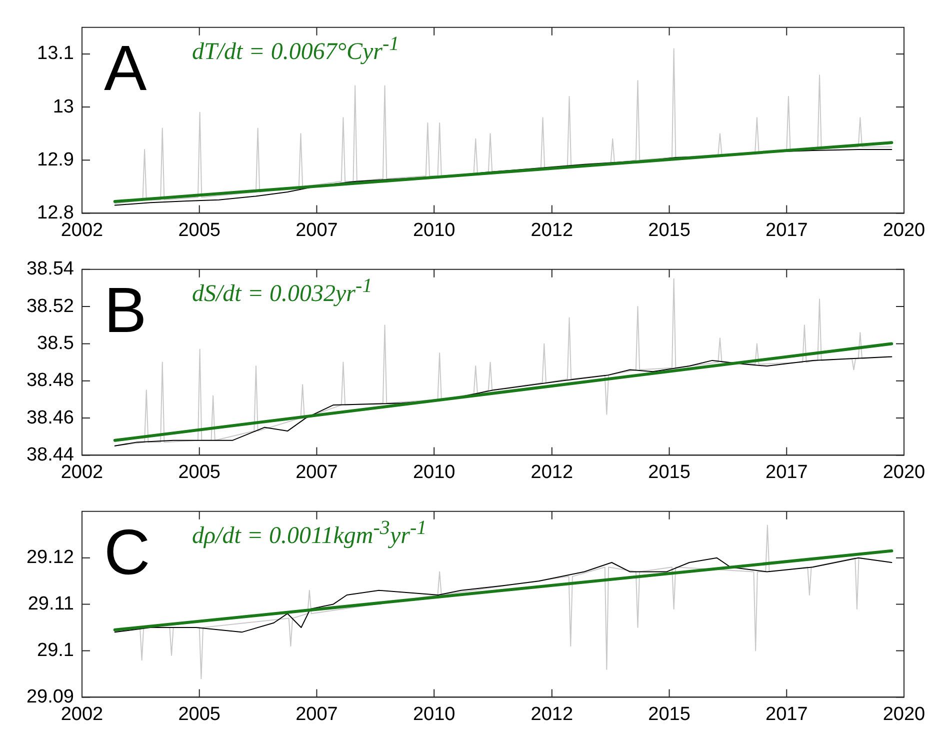 This screenshot has width=942, height=740. What do you see at coordinates (51, 604) in the screenshot?
I see `y-tick-label: 29.11` at bounding box center [51, 604].